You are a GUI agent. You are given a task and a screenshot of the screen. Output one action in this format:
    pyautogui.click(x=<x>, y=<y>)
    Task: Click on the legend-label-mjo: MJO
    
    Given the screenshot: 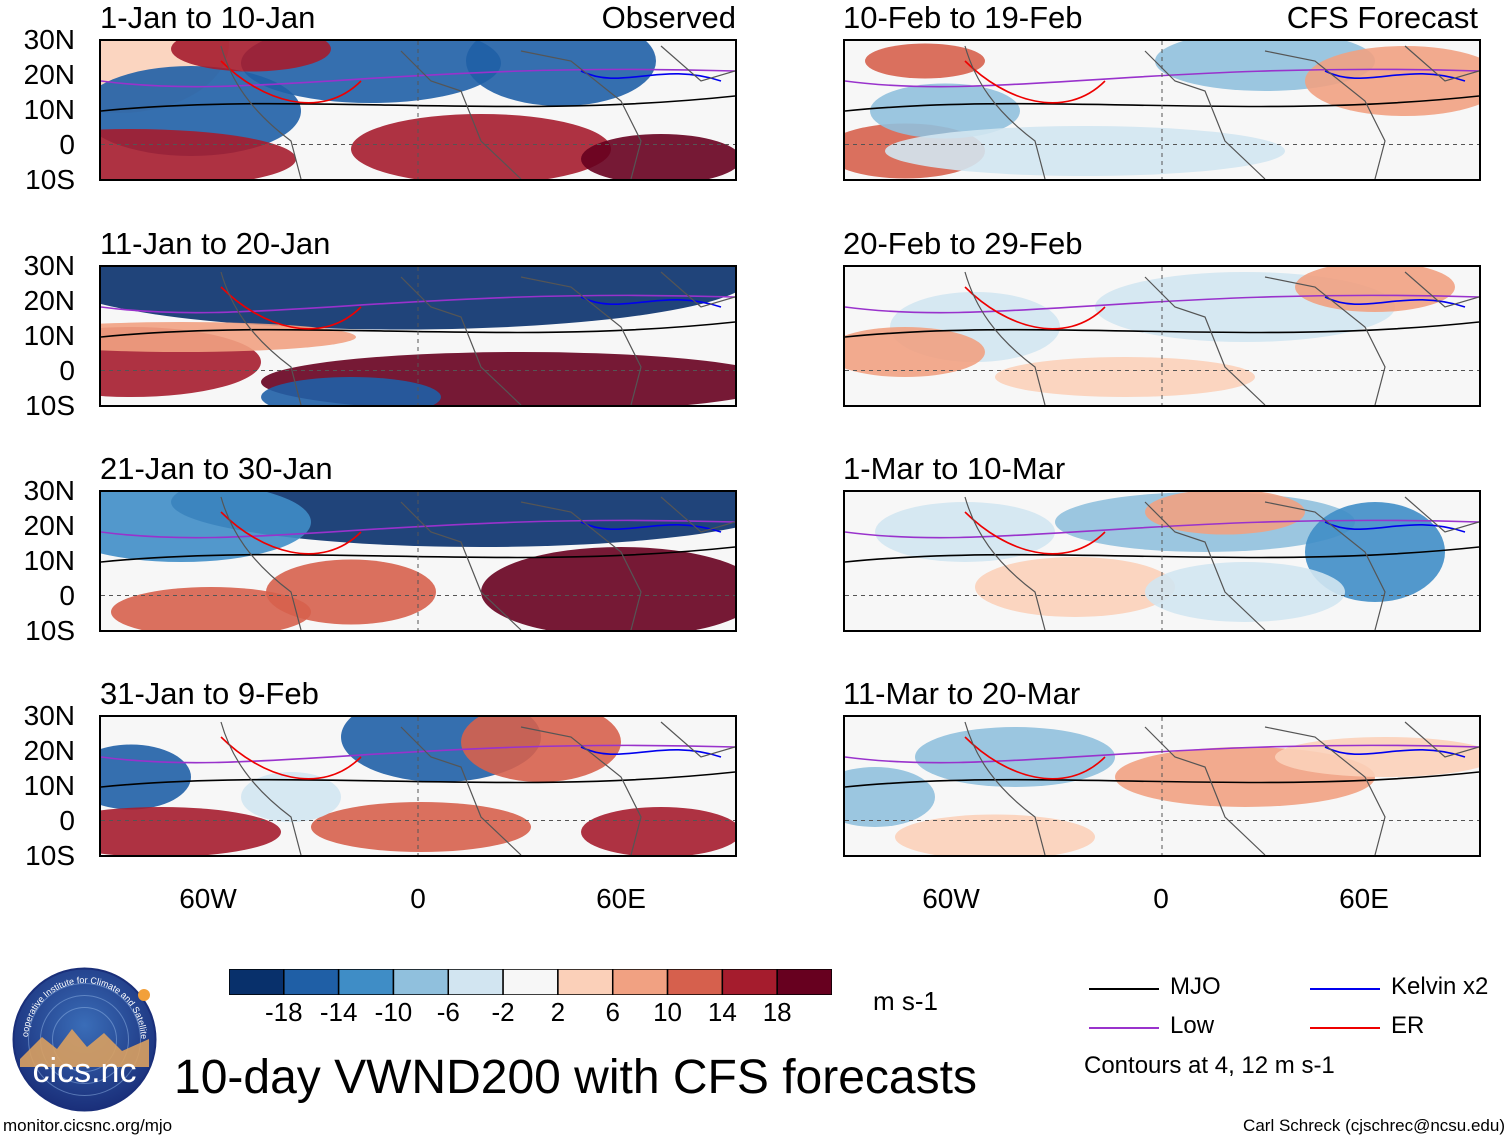 What is the action you would take?
    pyautogui.click(x=1195, y=986)
    